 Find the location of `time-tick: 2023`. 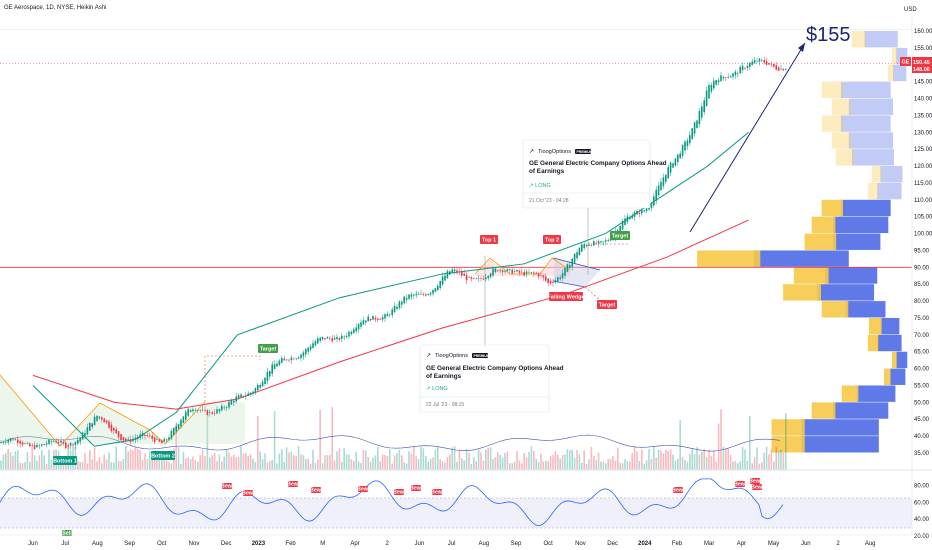

time-tick: 2023 is located at coordinates (259, 544).